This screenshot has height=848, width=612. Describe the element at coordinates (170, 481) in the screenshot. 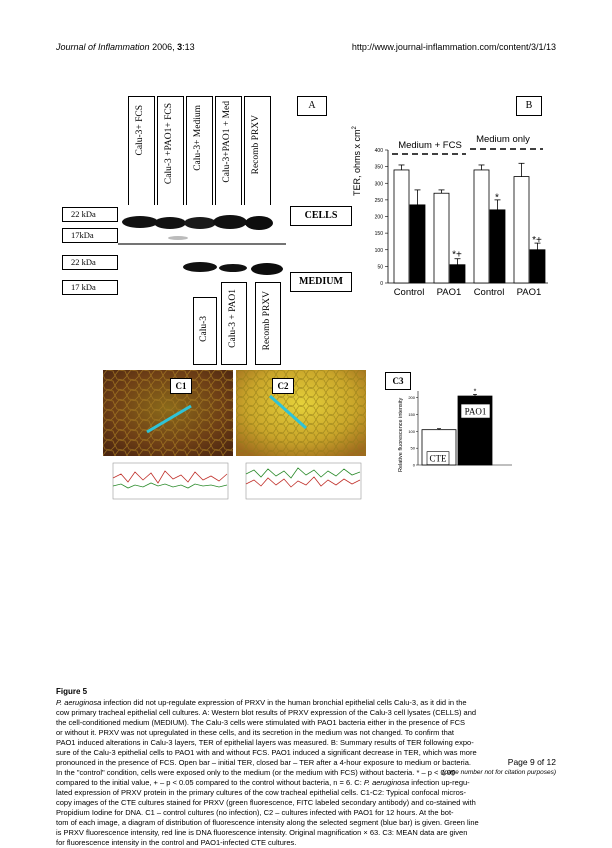

I see `c1-intensity-profile` at that location.